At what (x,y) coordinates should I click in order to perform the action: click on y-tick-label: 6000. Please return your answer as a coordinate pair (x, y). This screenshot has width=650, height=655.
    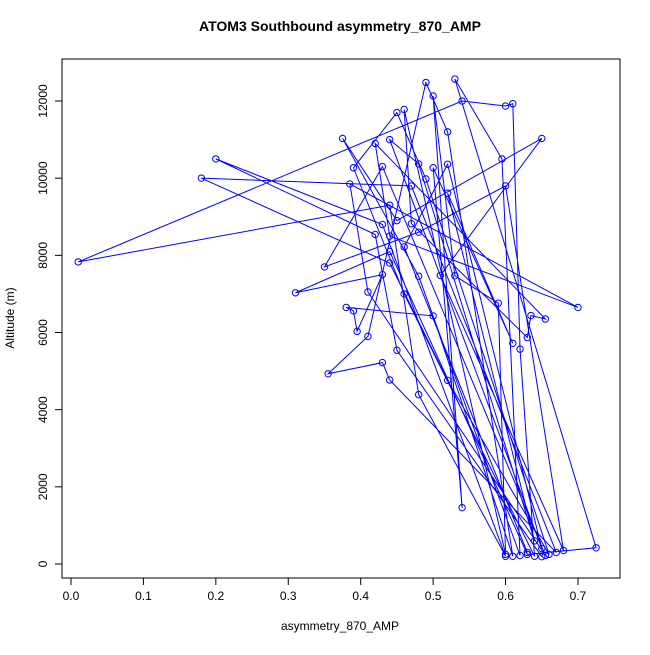
    Looking at the image, I should click on (43, 332).